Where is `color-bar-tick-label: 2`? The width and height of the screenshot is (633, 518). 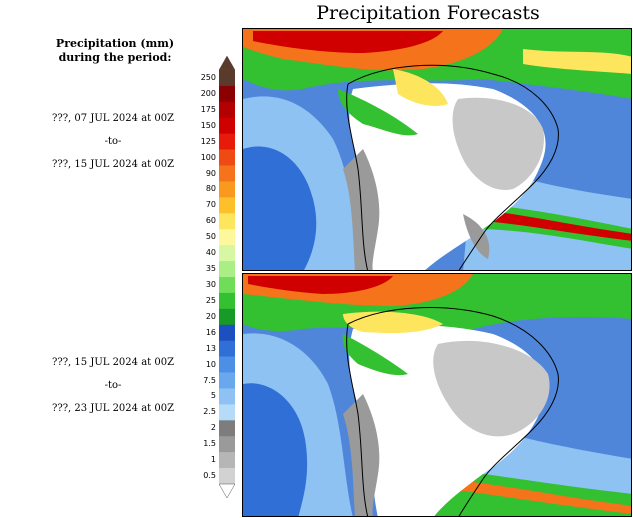
color-bar-tick-label: 2 is located at coordinates (213, 428).